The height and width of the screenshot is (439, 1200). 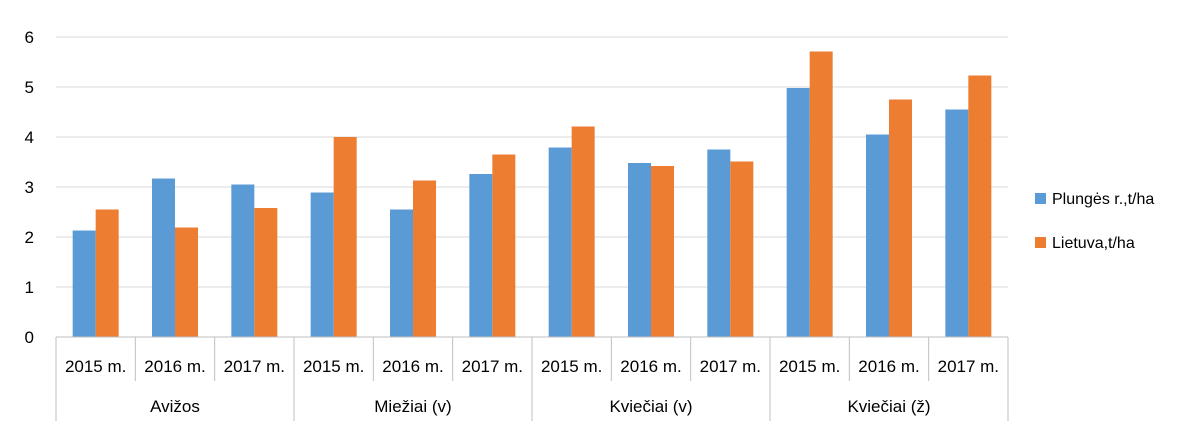 I want to click on legend-label: Plungės r.,t/ha, so click(x=1103, y=199).